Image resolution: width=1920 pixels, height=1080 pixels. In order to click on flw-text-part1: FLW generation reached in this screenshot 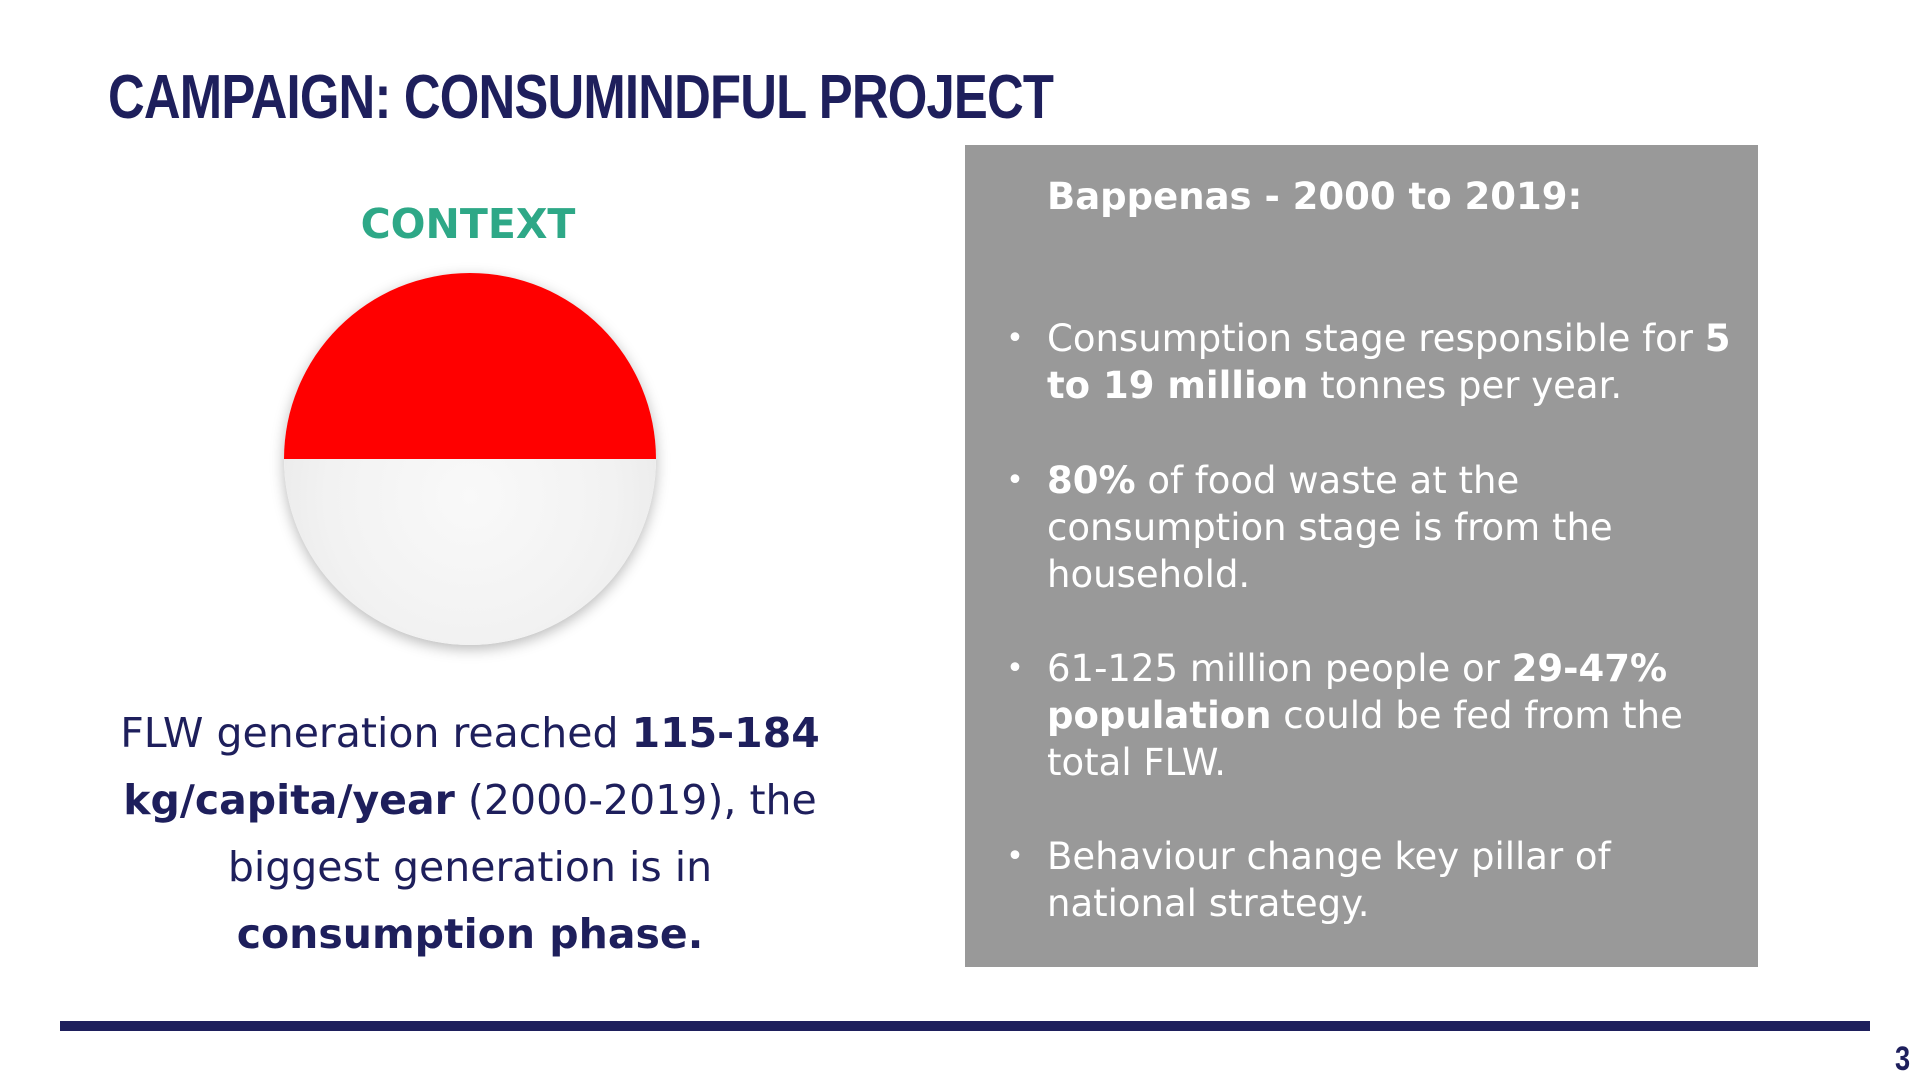, I will do `click(376, 733)`.